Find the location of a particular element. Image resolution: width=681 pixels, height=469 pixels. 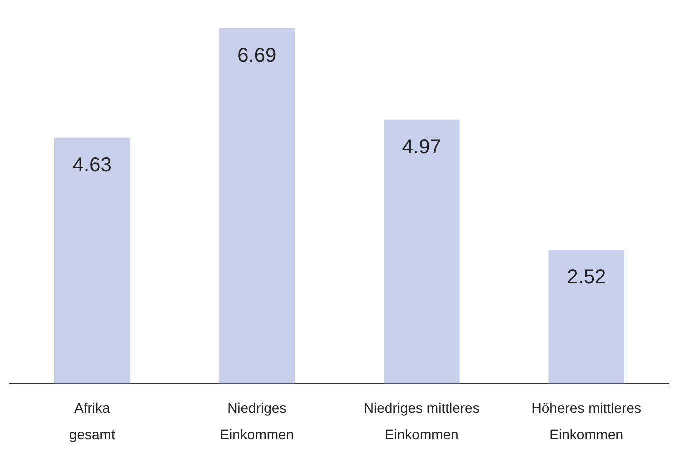

x-tick-label: Höheres mittleres Einkommen is located at coordinates (587, 421).